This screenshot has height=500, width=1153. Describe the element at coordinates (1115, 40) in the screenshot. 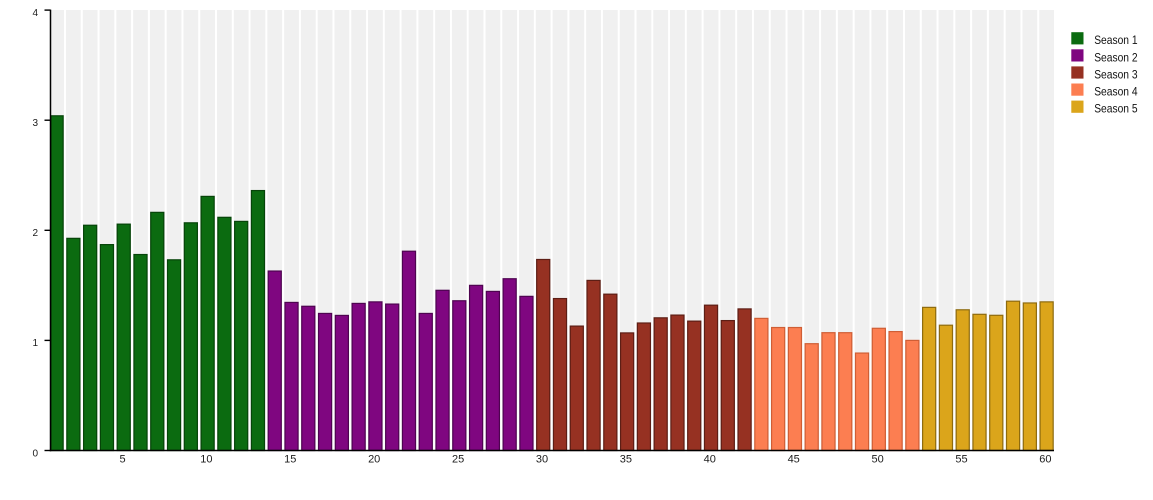

I see `svg-text: Season 1` at that location.